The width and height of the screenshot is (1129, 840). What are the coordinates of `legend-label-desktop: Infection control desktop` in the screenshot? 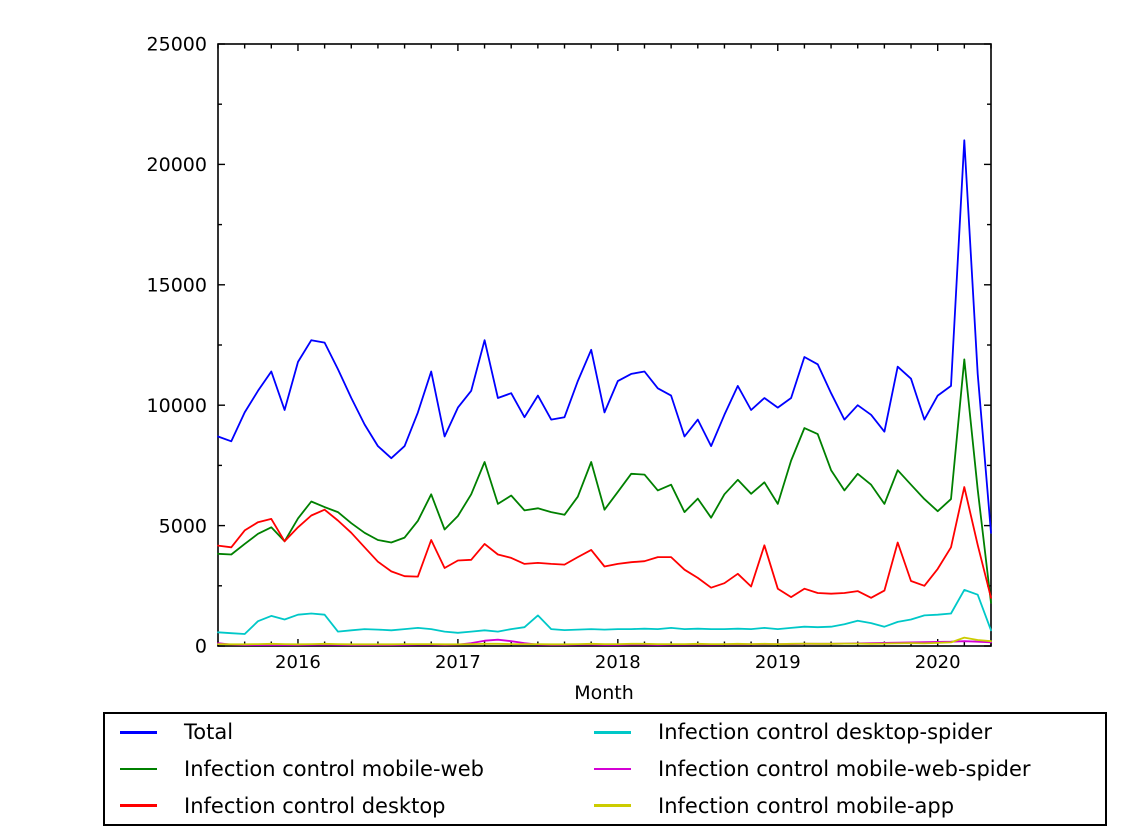 It's located at (315, 805).